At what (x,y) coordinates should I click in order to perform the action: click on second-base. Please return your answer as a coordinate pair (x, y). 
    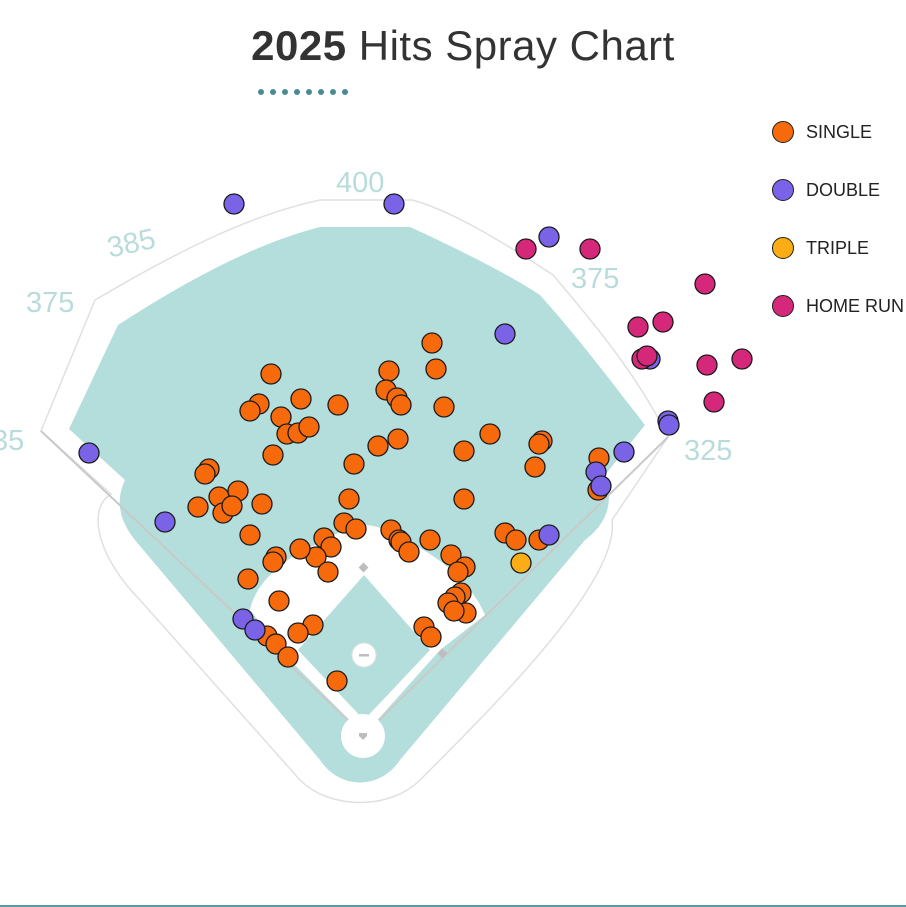
    Looking at the image, I should click on (363, 567).